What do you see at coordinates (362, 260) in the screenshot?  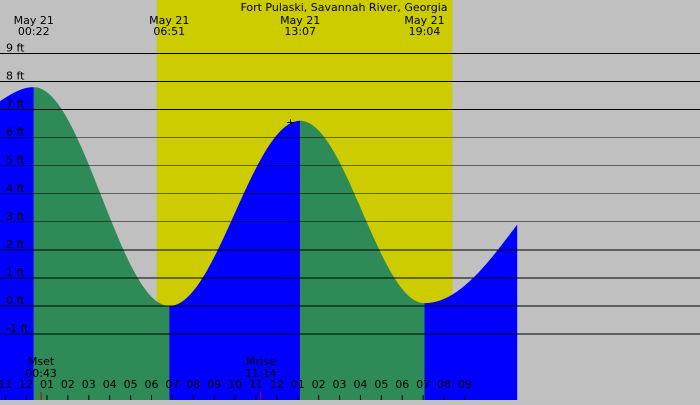 I see `falling-tide-area` at bounding box center [362, 260].